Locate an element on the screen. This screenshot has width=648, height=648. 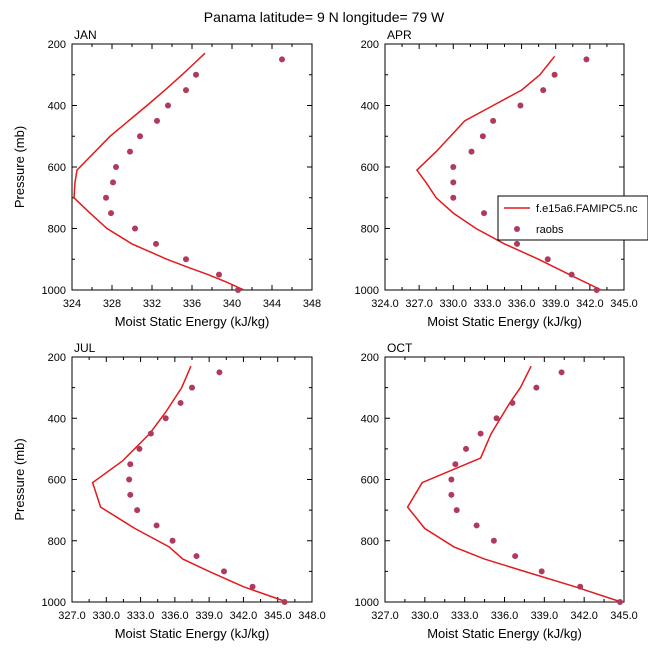
legend: f.e15a6.FAMIPC5.nc raobs is located at coordinates (572, 218).